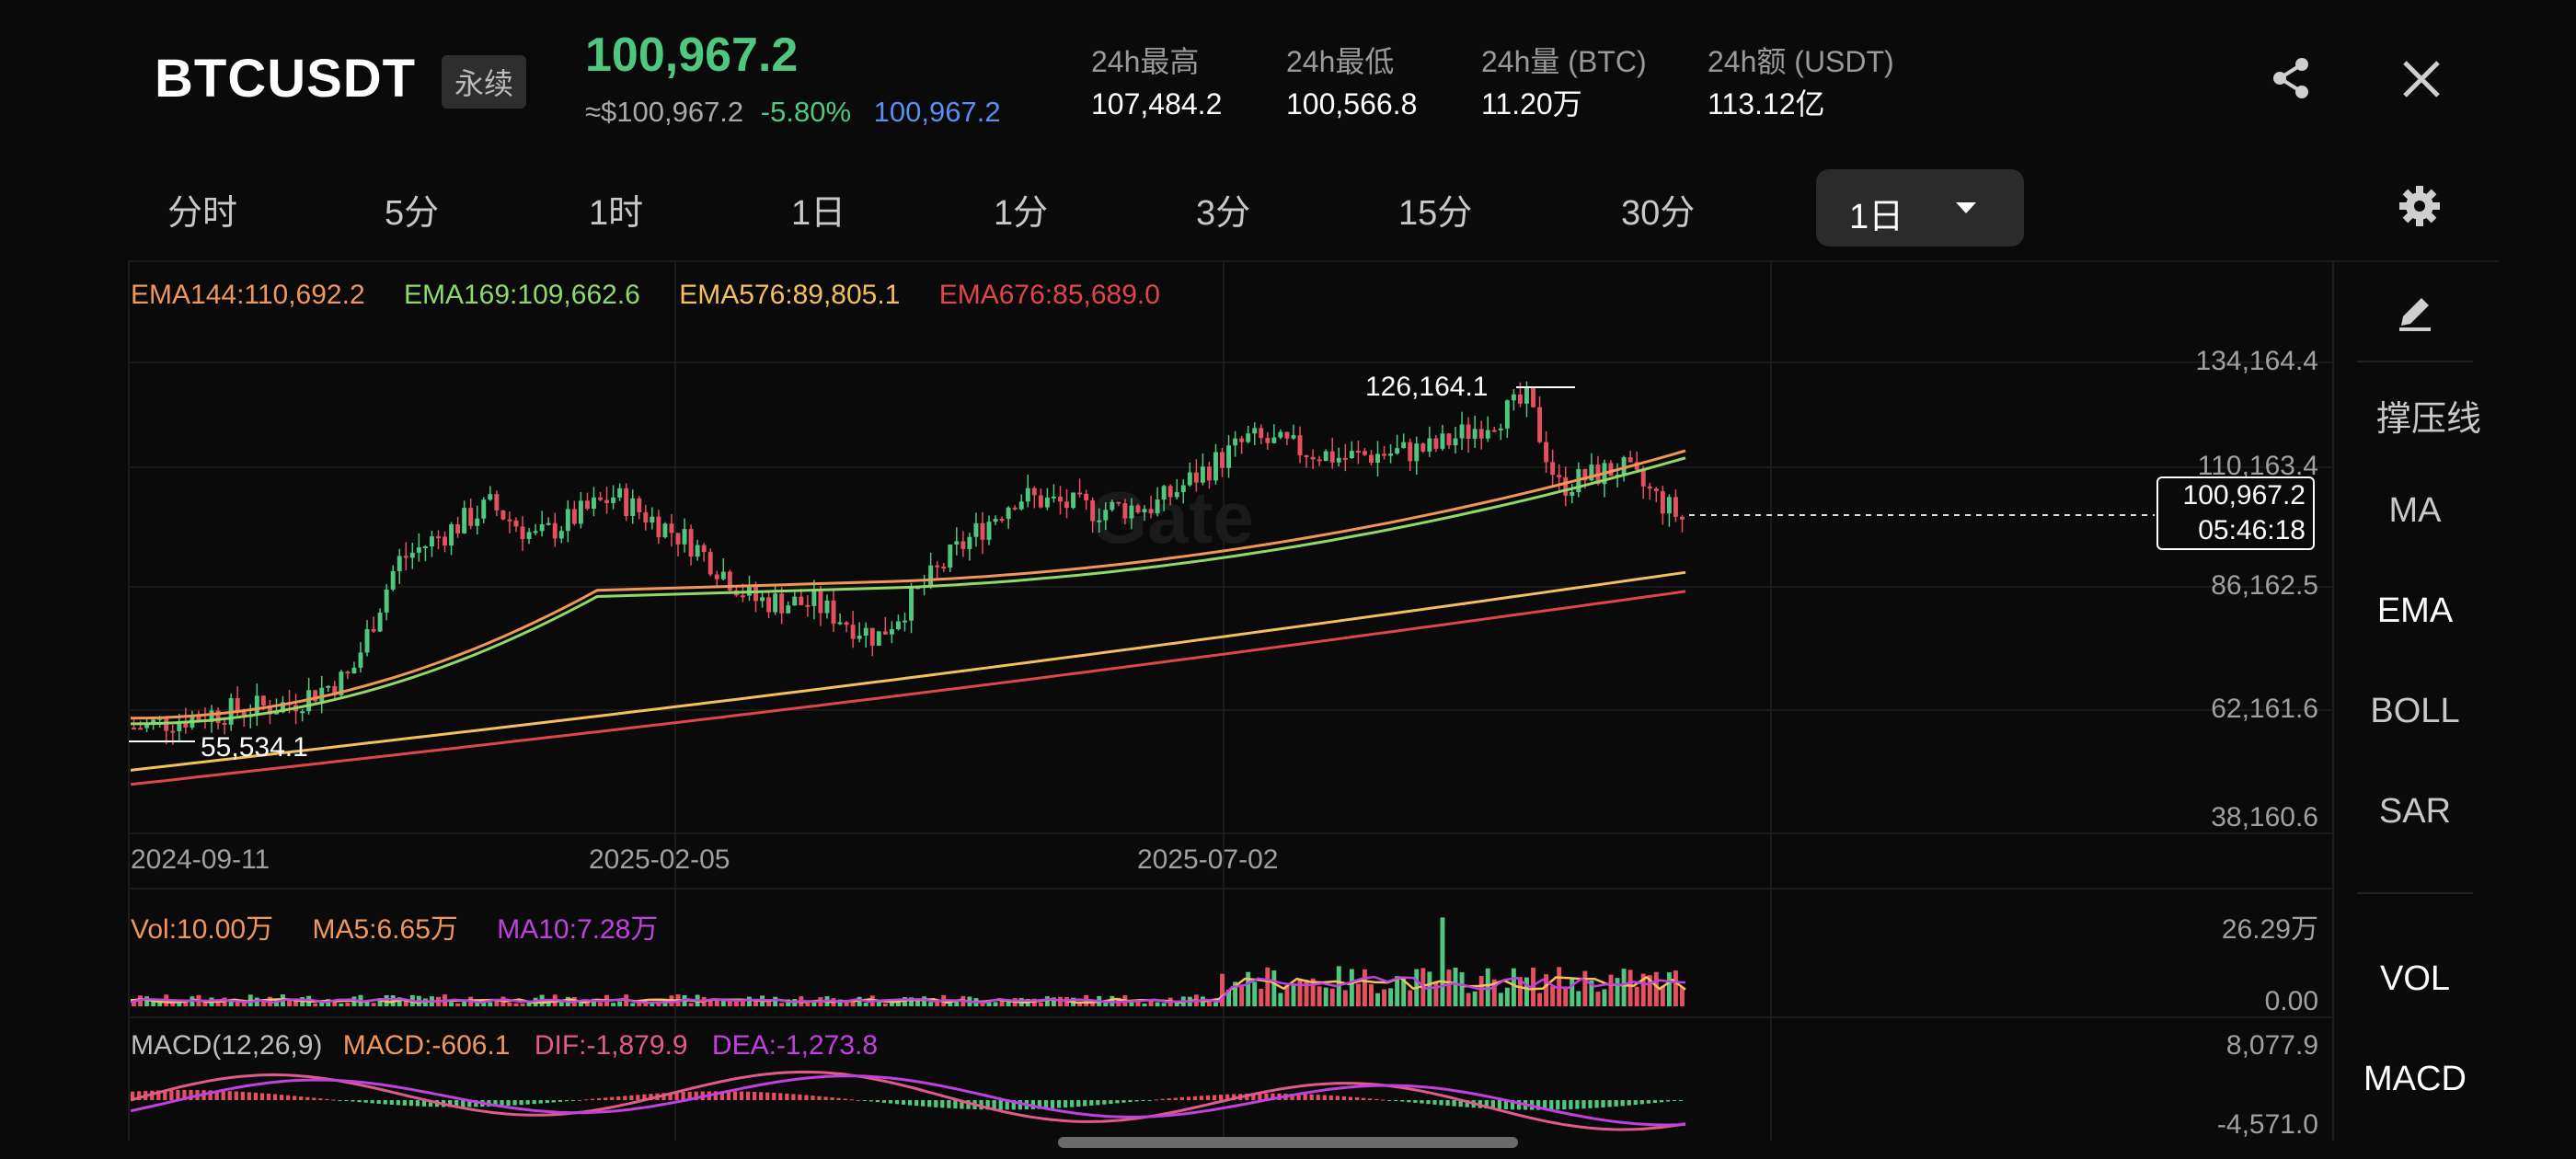 The width and height of the screenshot is (2576, 1159). Describe the element at coordinates (2420, 206) in the screenshot. I see `gear-icon` at that location.